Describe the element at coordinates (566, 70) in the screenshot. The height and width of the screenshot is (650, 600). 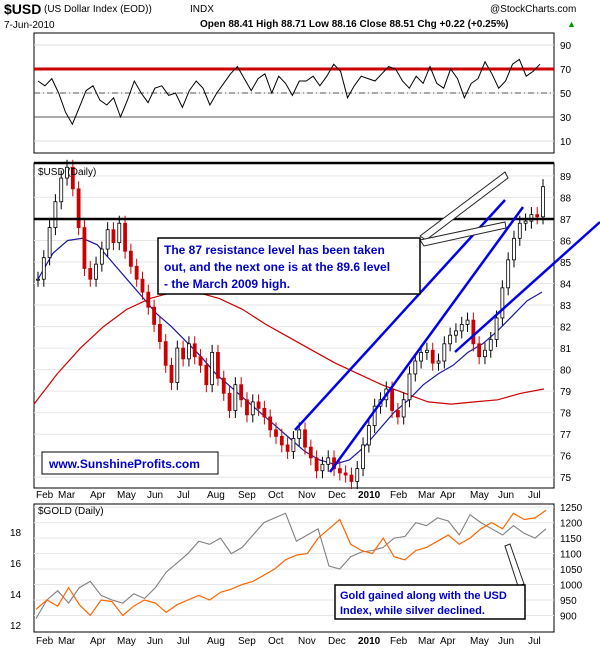
I see `indicator-y-tick: 70` at that location.